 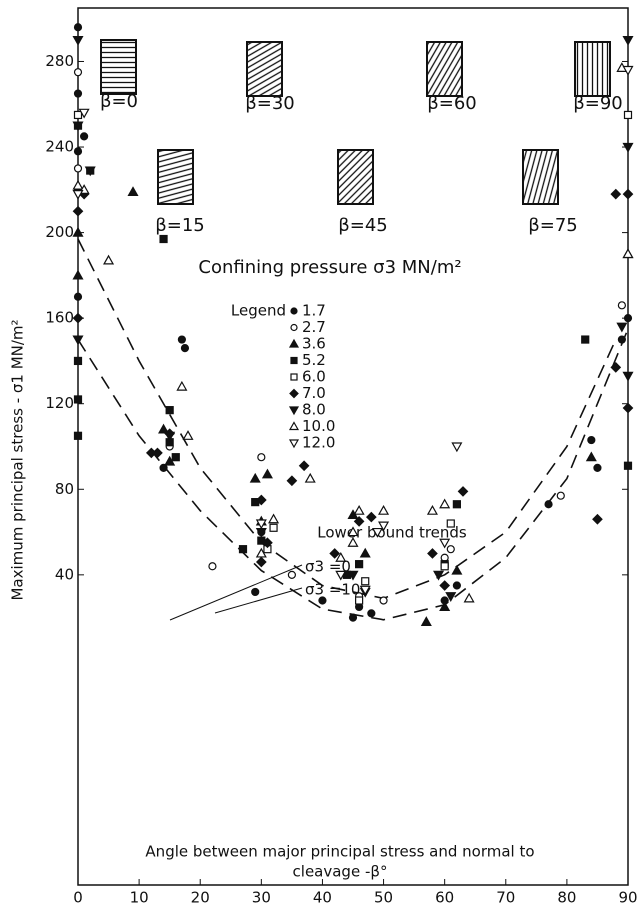 I want to click on x-tick-label: 40, so click(x=322, y=898).